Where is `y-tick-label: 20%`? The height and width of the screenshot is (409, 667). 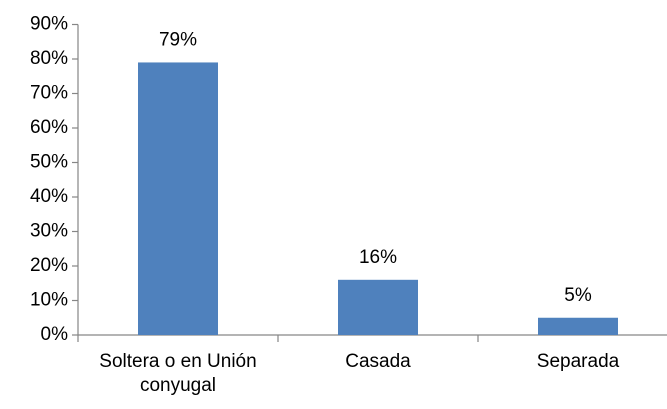
y-tick-label: 20% is located at coordinates (49, 265).